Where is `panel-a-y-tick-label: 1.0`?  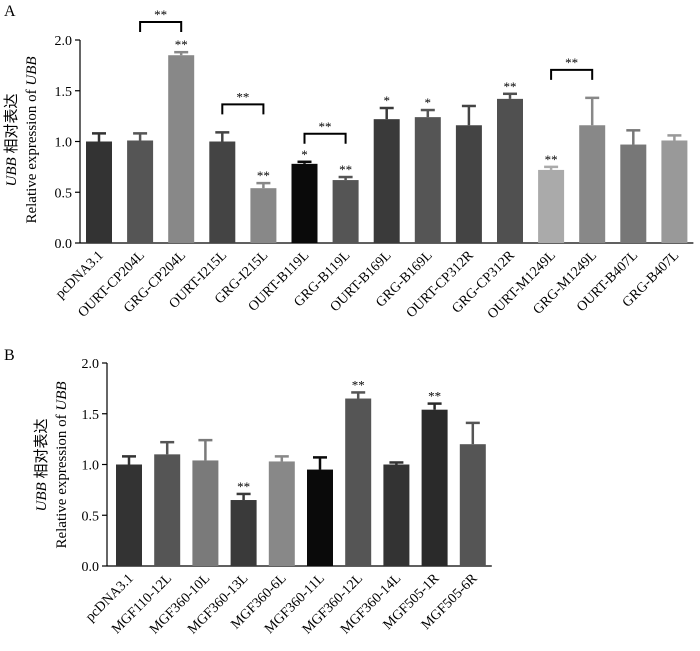 panel-a-y-tick-label: 1.0 is located at coordinates (64, 143).